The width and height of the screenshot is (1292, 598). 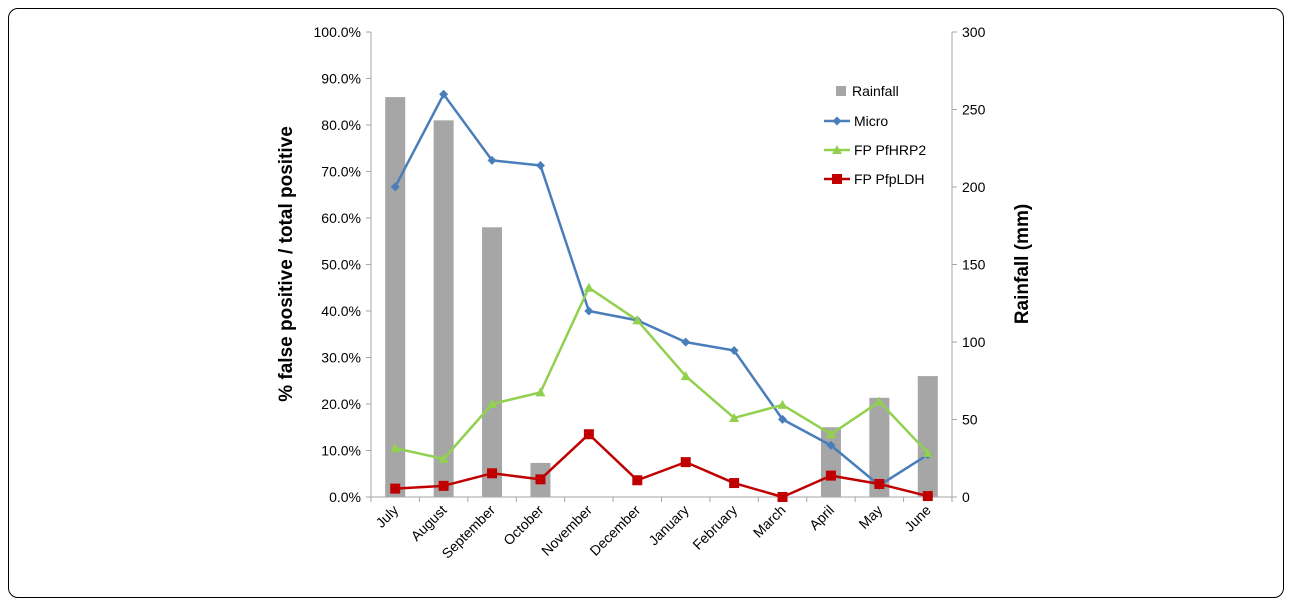 What do you see at coordinates (875, 135) in the screenshot?
I see `legend: Rainfall Micro FP PfHRP2 FP PfpLDH` at bounding box center [875, 135].